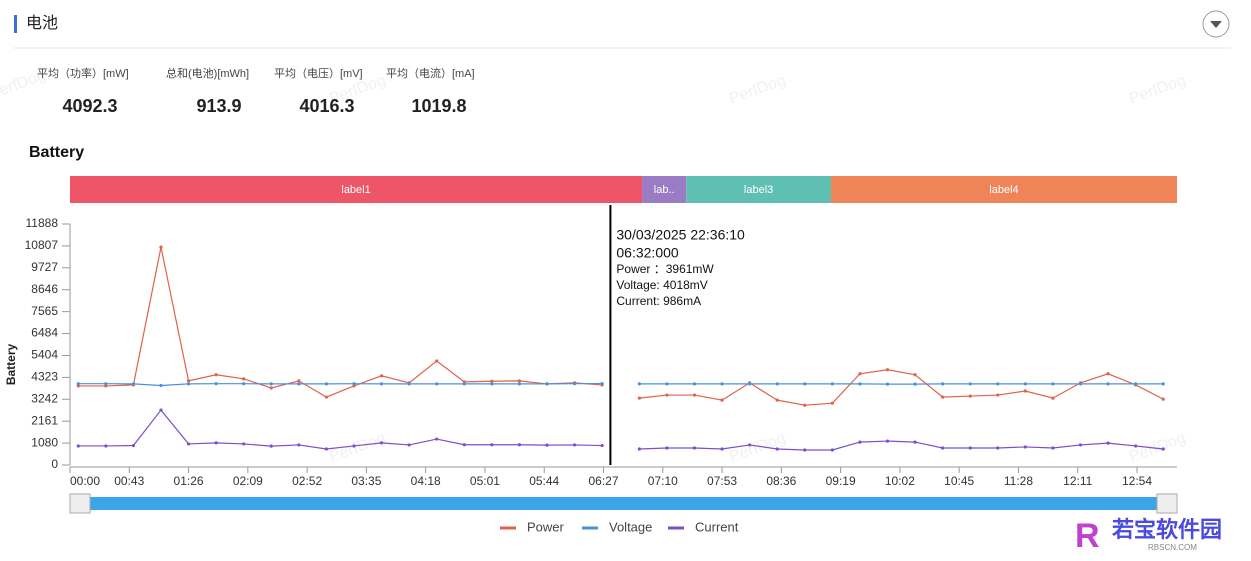  What do you see at coordinates (544, 481) in the screenshot?
I see `x-tick-label: 05:44` at bounding box center [544, 481].